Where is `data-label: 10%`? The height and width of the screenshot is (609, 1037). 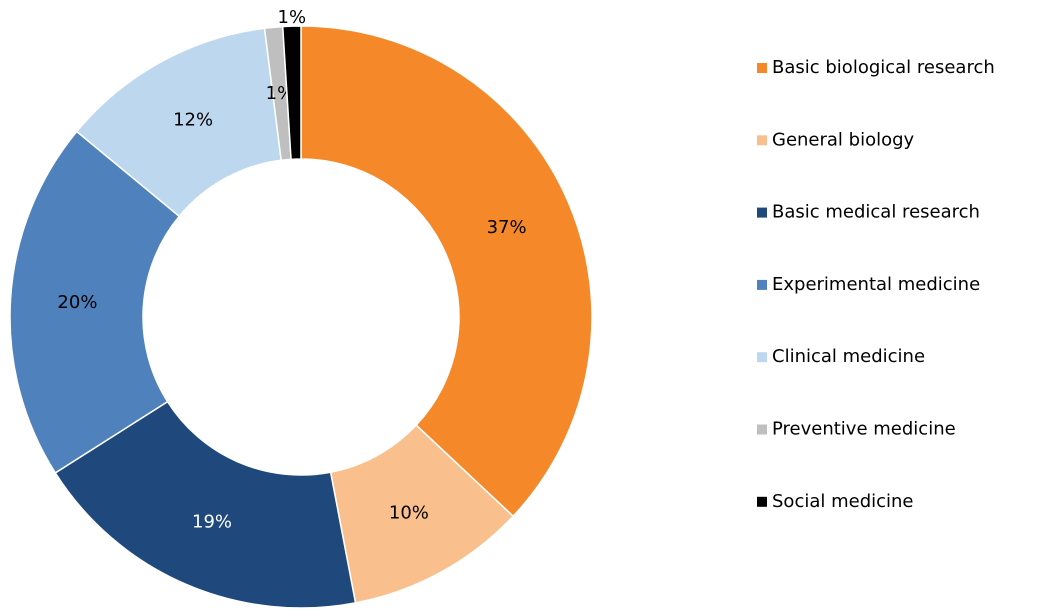
data-label: 10% is located at coordinates (409, 512).